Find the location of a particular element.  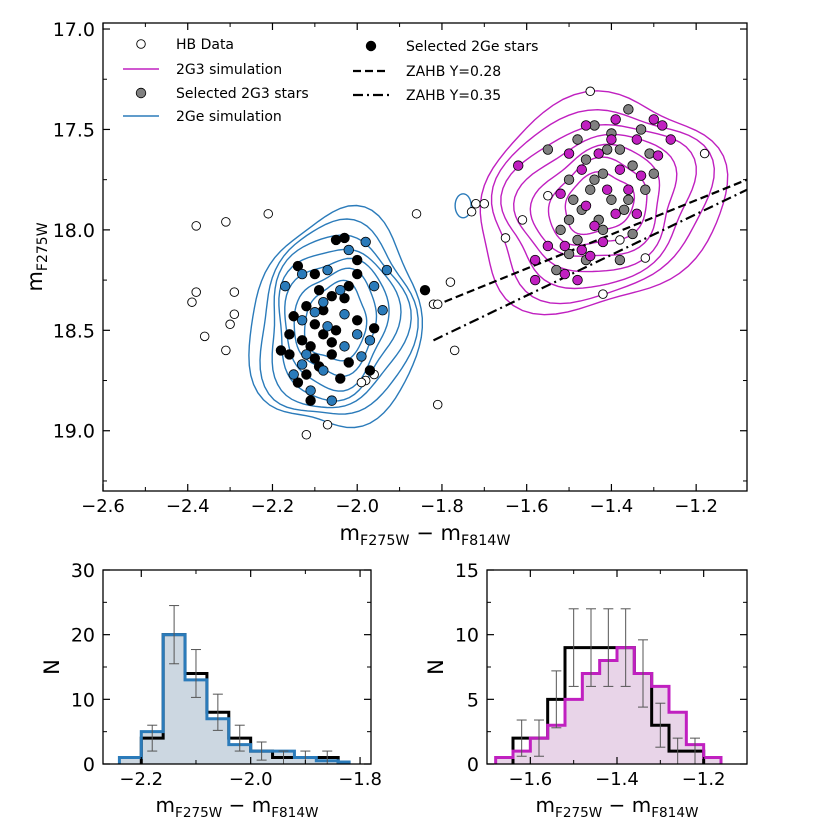

y-tick-label: 17.0 is located at coordinates (74, 30).